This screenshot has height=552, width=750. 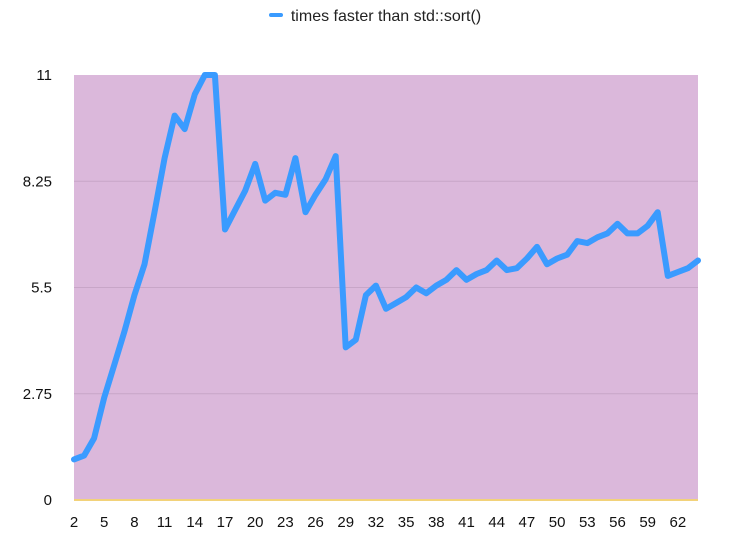 I want to click on x-tick-label: 44, so click(x=496, y=522).